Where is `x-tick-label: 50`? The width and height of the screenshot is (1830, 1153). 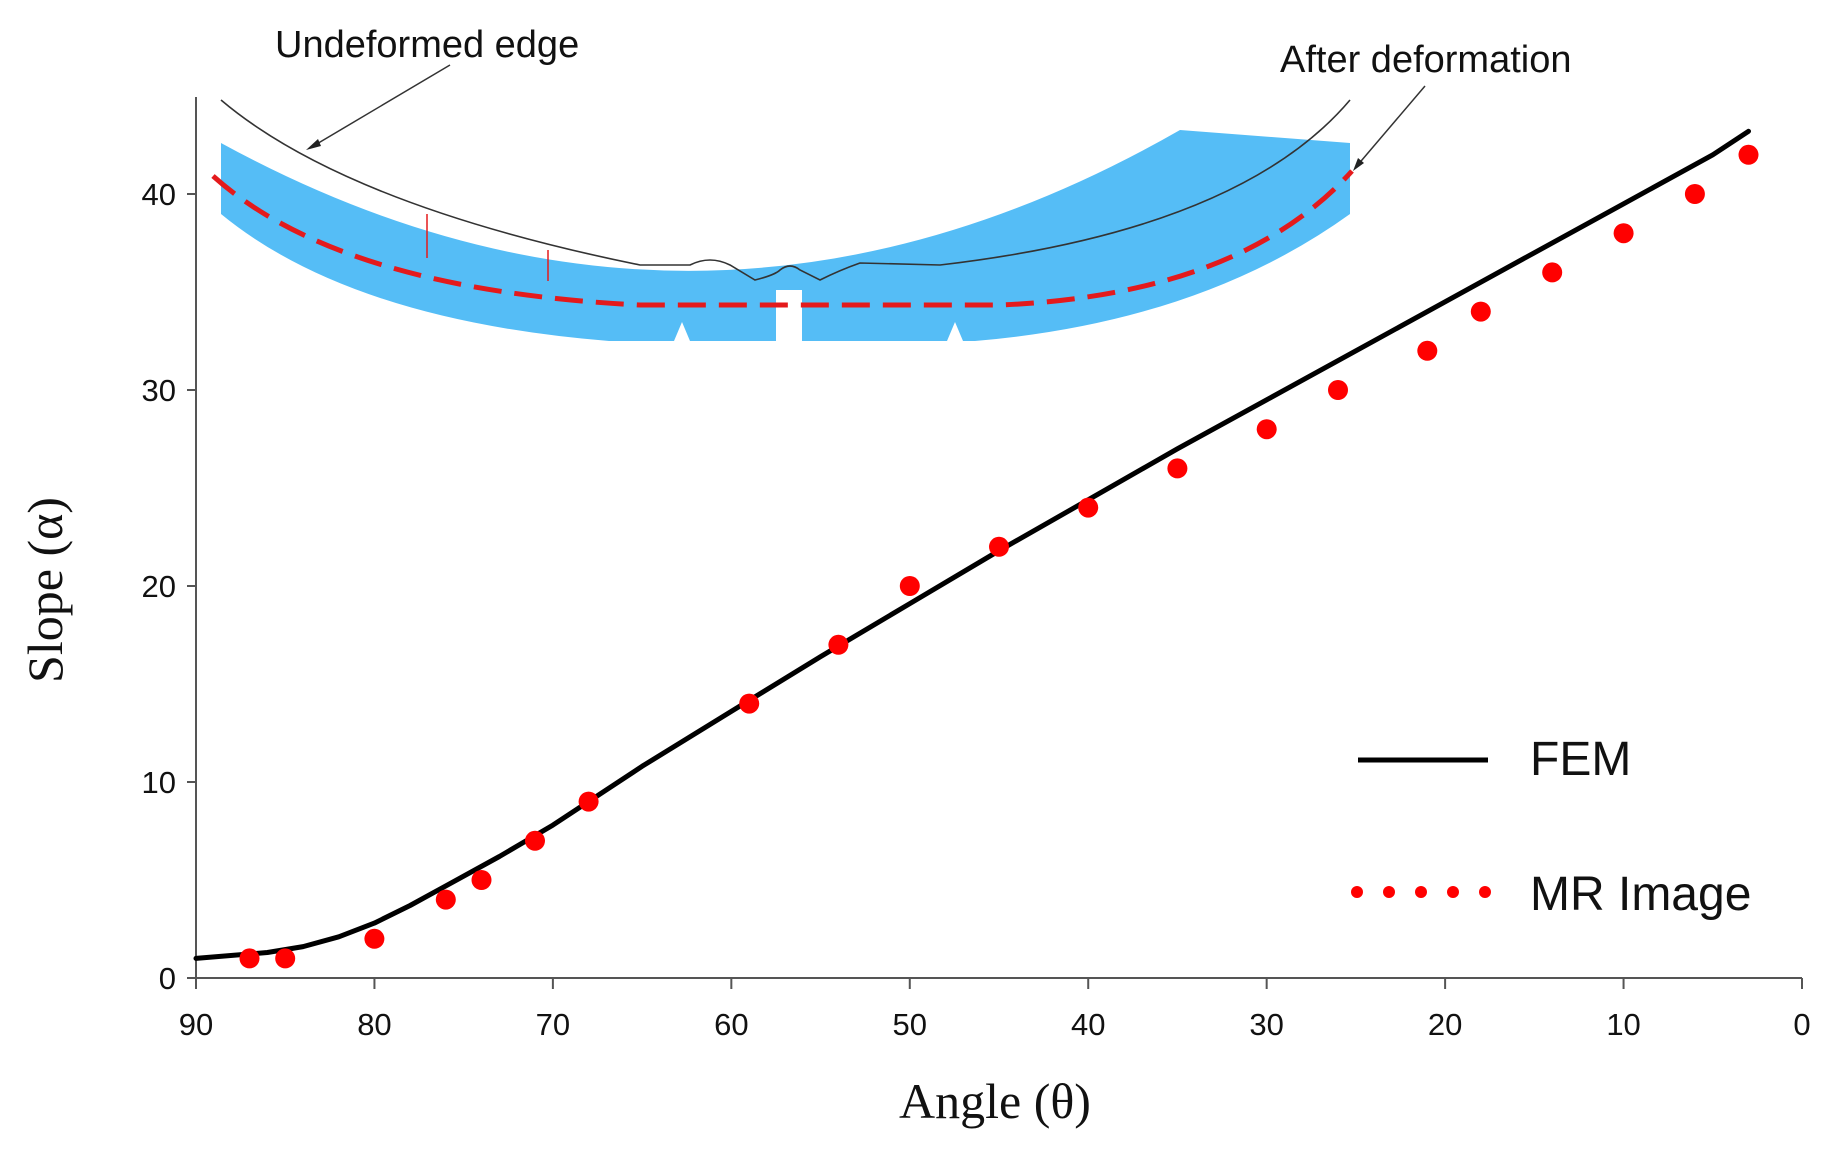 x-tick-label: 50 is located at coordinates (910, 1024).